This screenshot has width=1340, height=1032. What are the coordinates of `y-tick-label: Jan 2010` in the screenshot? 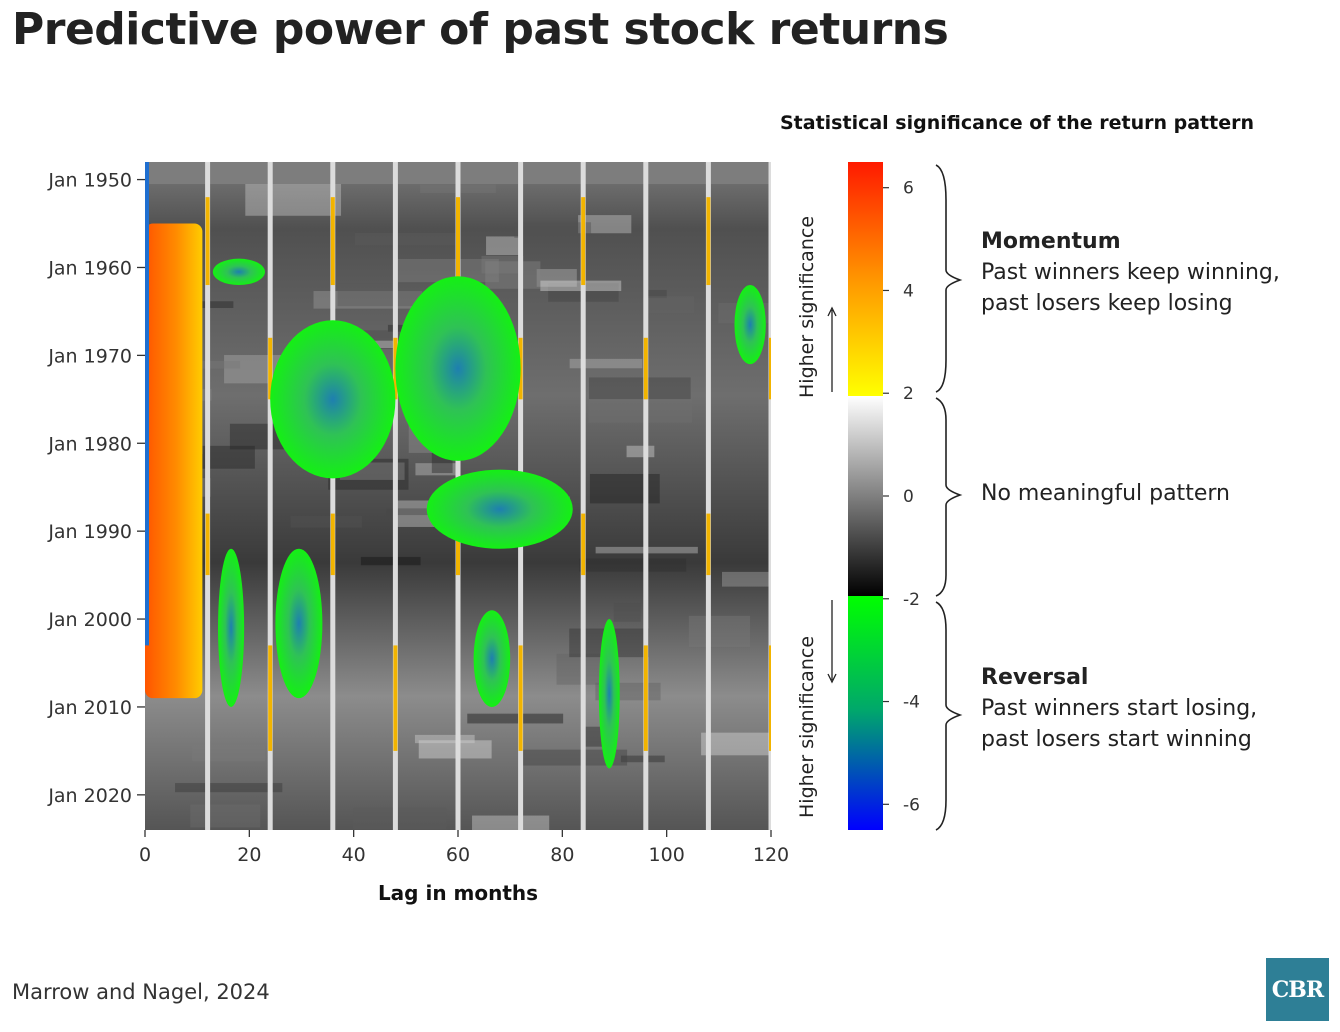 It's located at (89, 708).